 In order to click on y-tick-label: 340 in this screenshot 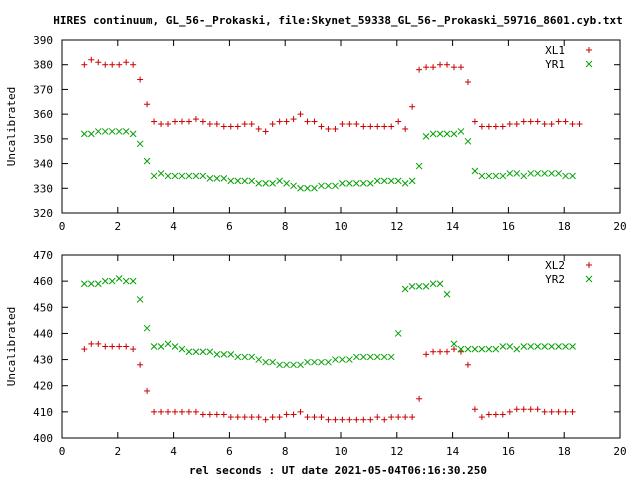, I will do `click(43, 164)`.